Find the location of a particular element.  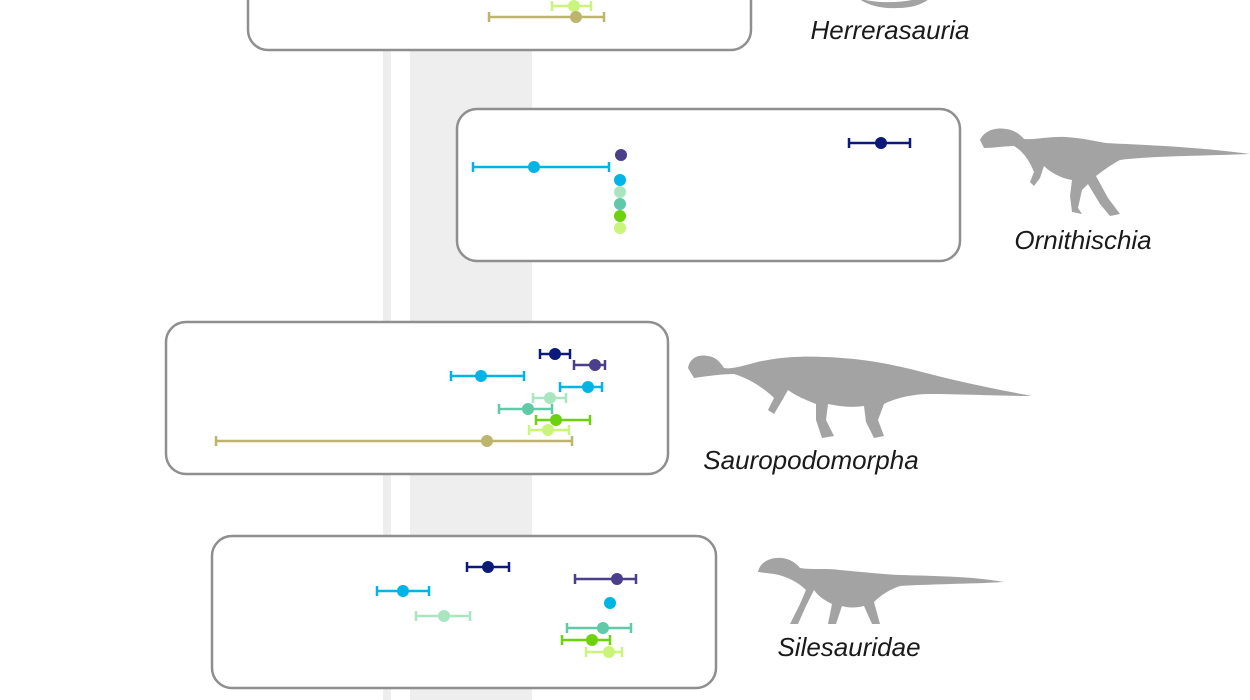

panel-box-ornithischia is located at coordinates (708, 185).